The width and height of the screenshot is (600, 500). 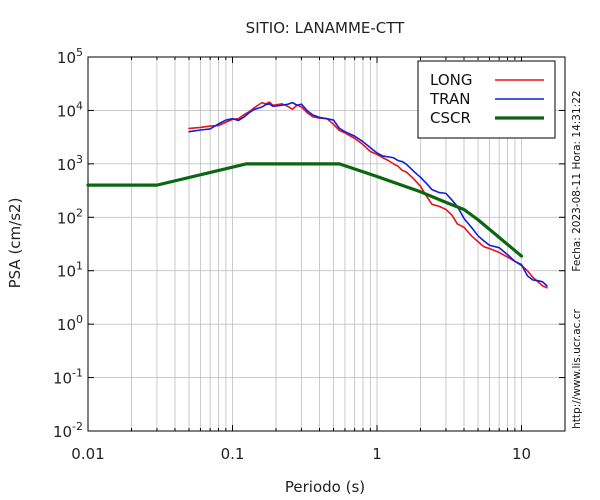 What do you see at coordinates (68, 377) in the screenshot?
I see `y-tick-label: 10⁻¹` at bounding box center [68, 377].